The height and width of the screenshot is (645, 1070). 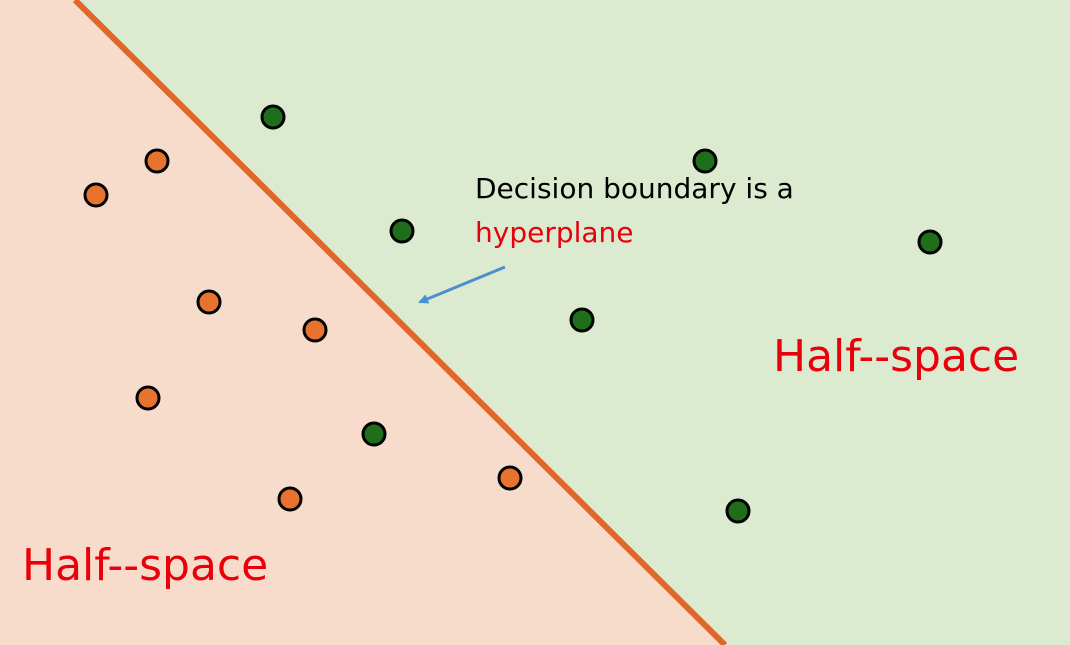 I want to click on annotation-text: Decision boundary is a, so click(x=634, y=188).